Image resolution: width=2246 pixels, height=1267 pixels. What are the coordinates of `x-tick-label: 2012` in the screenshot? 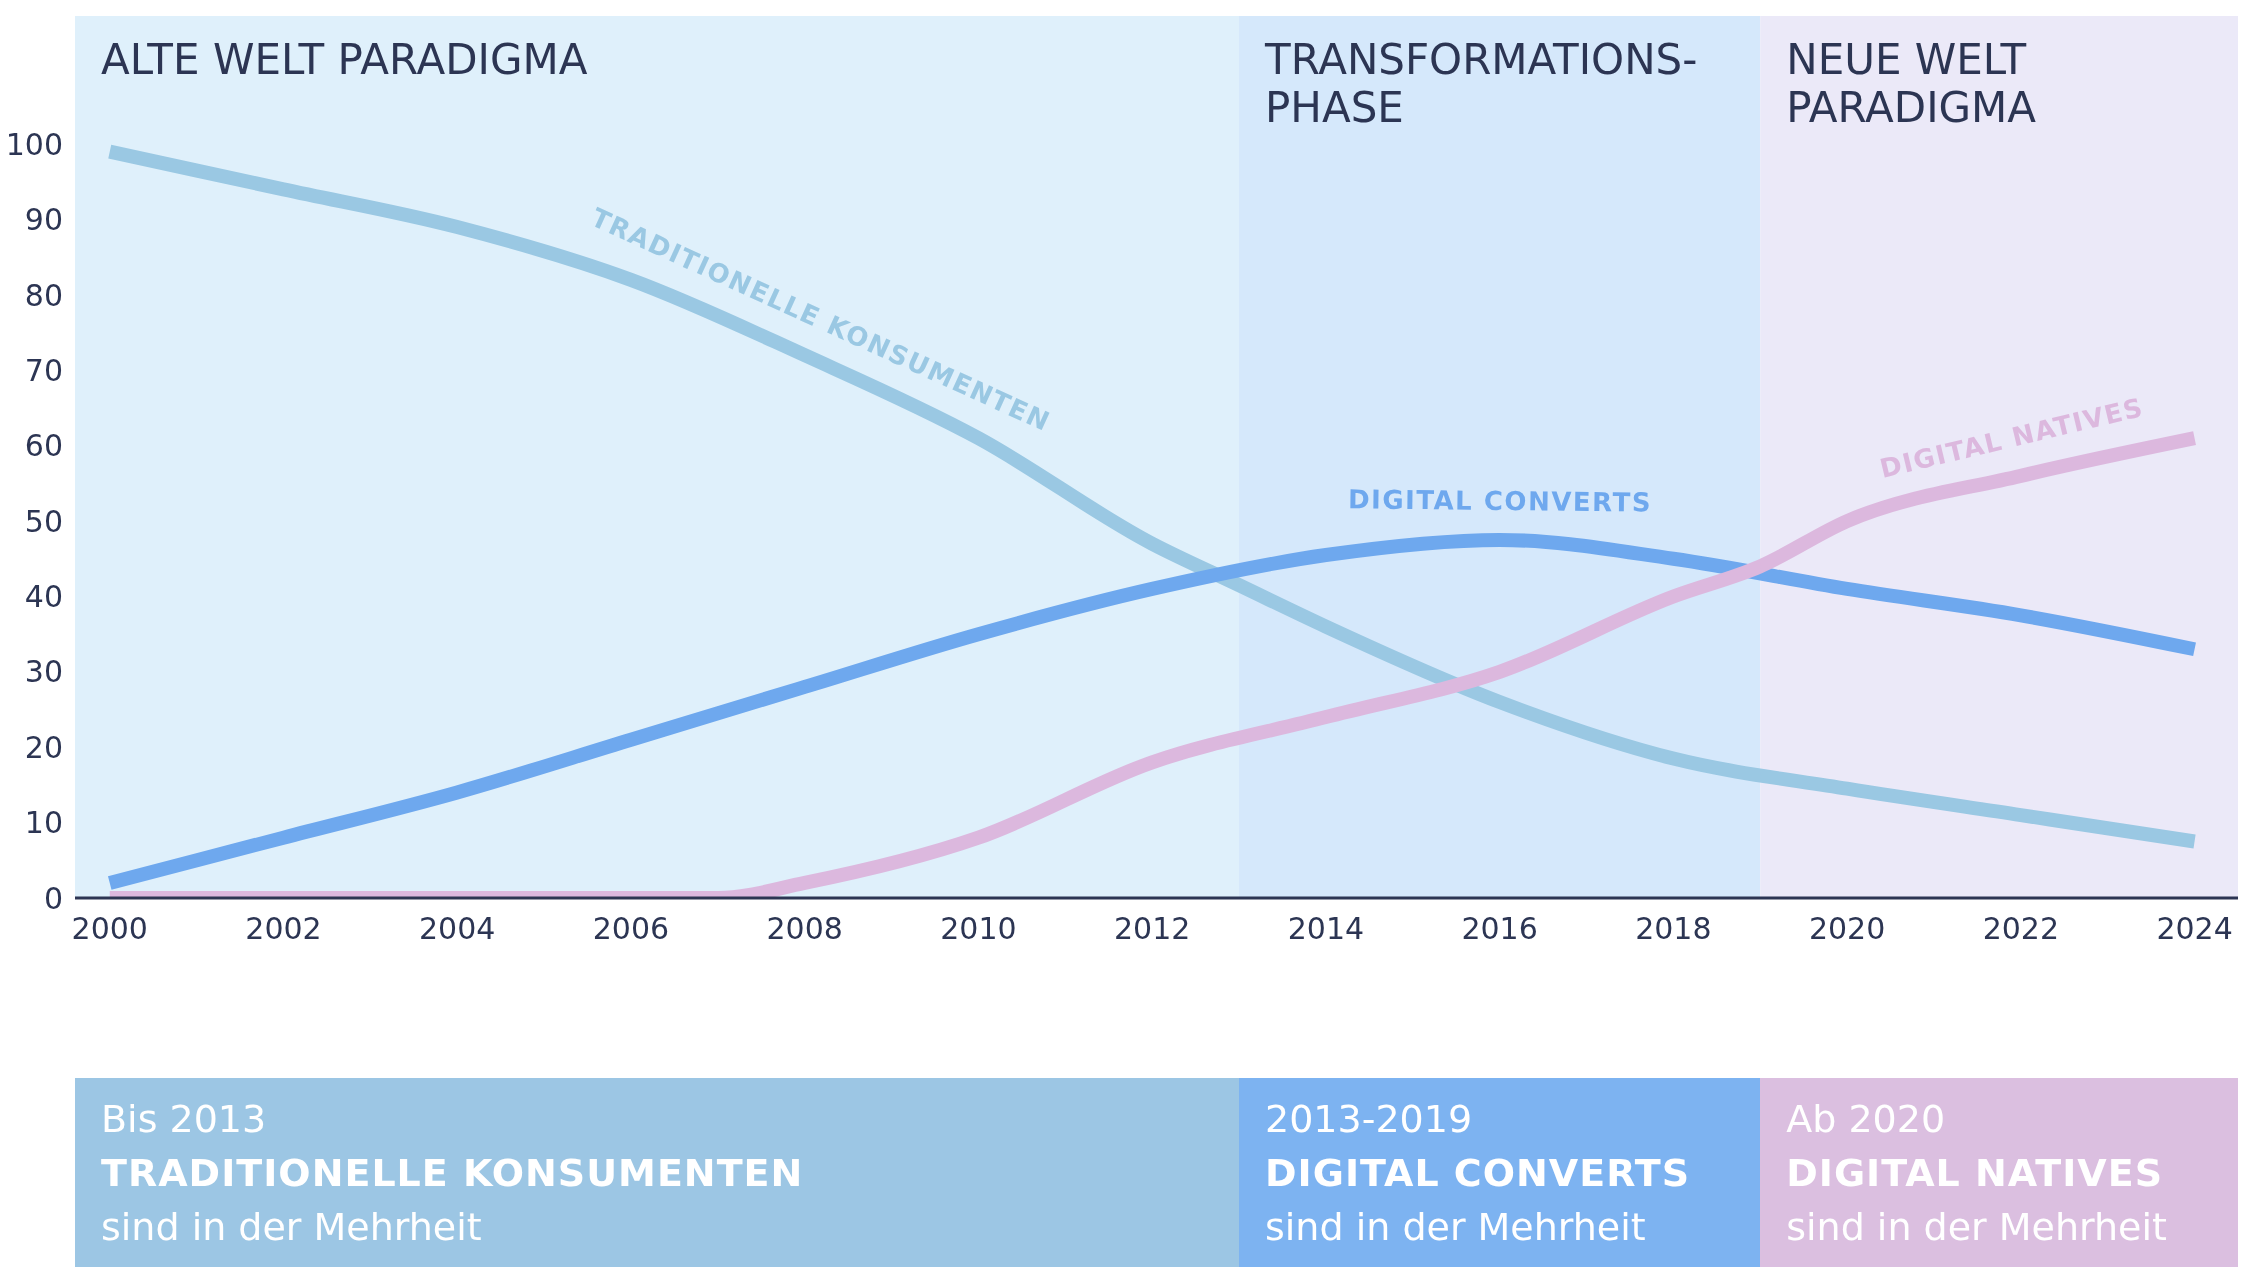 It's located at (1152, 929).